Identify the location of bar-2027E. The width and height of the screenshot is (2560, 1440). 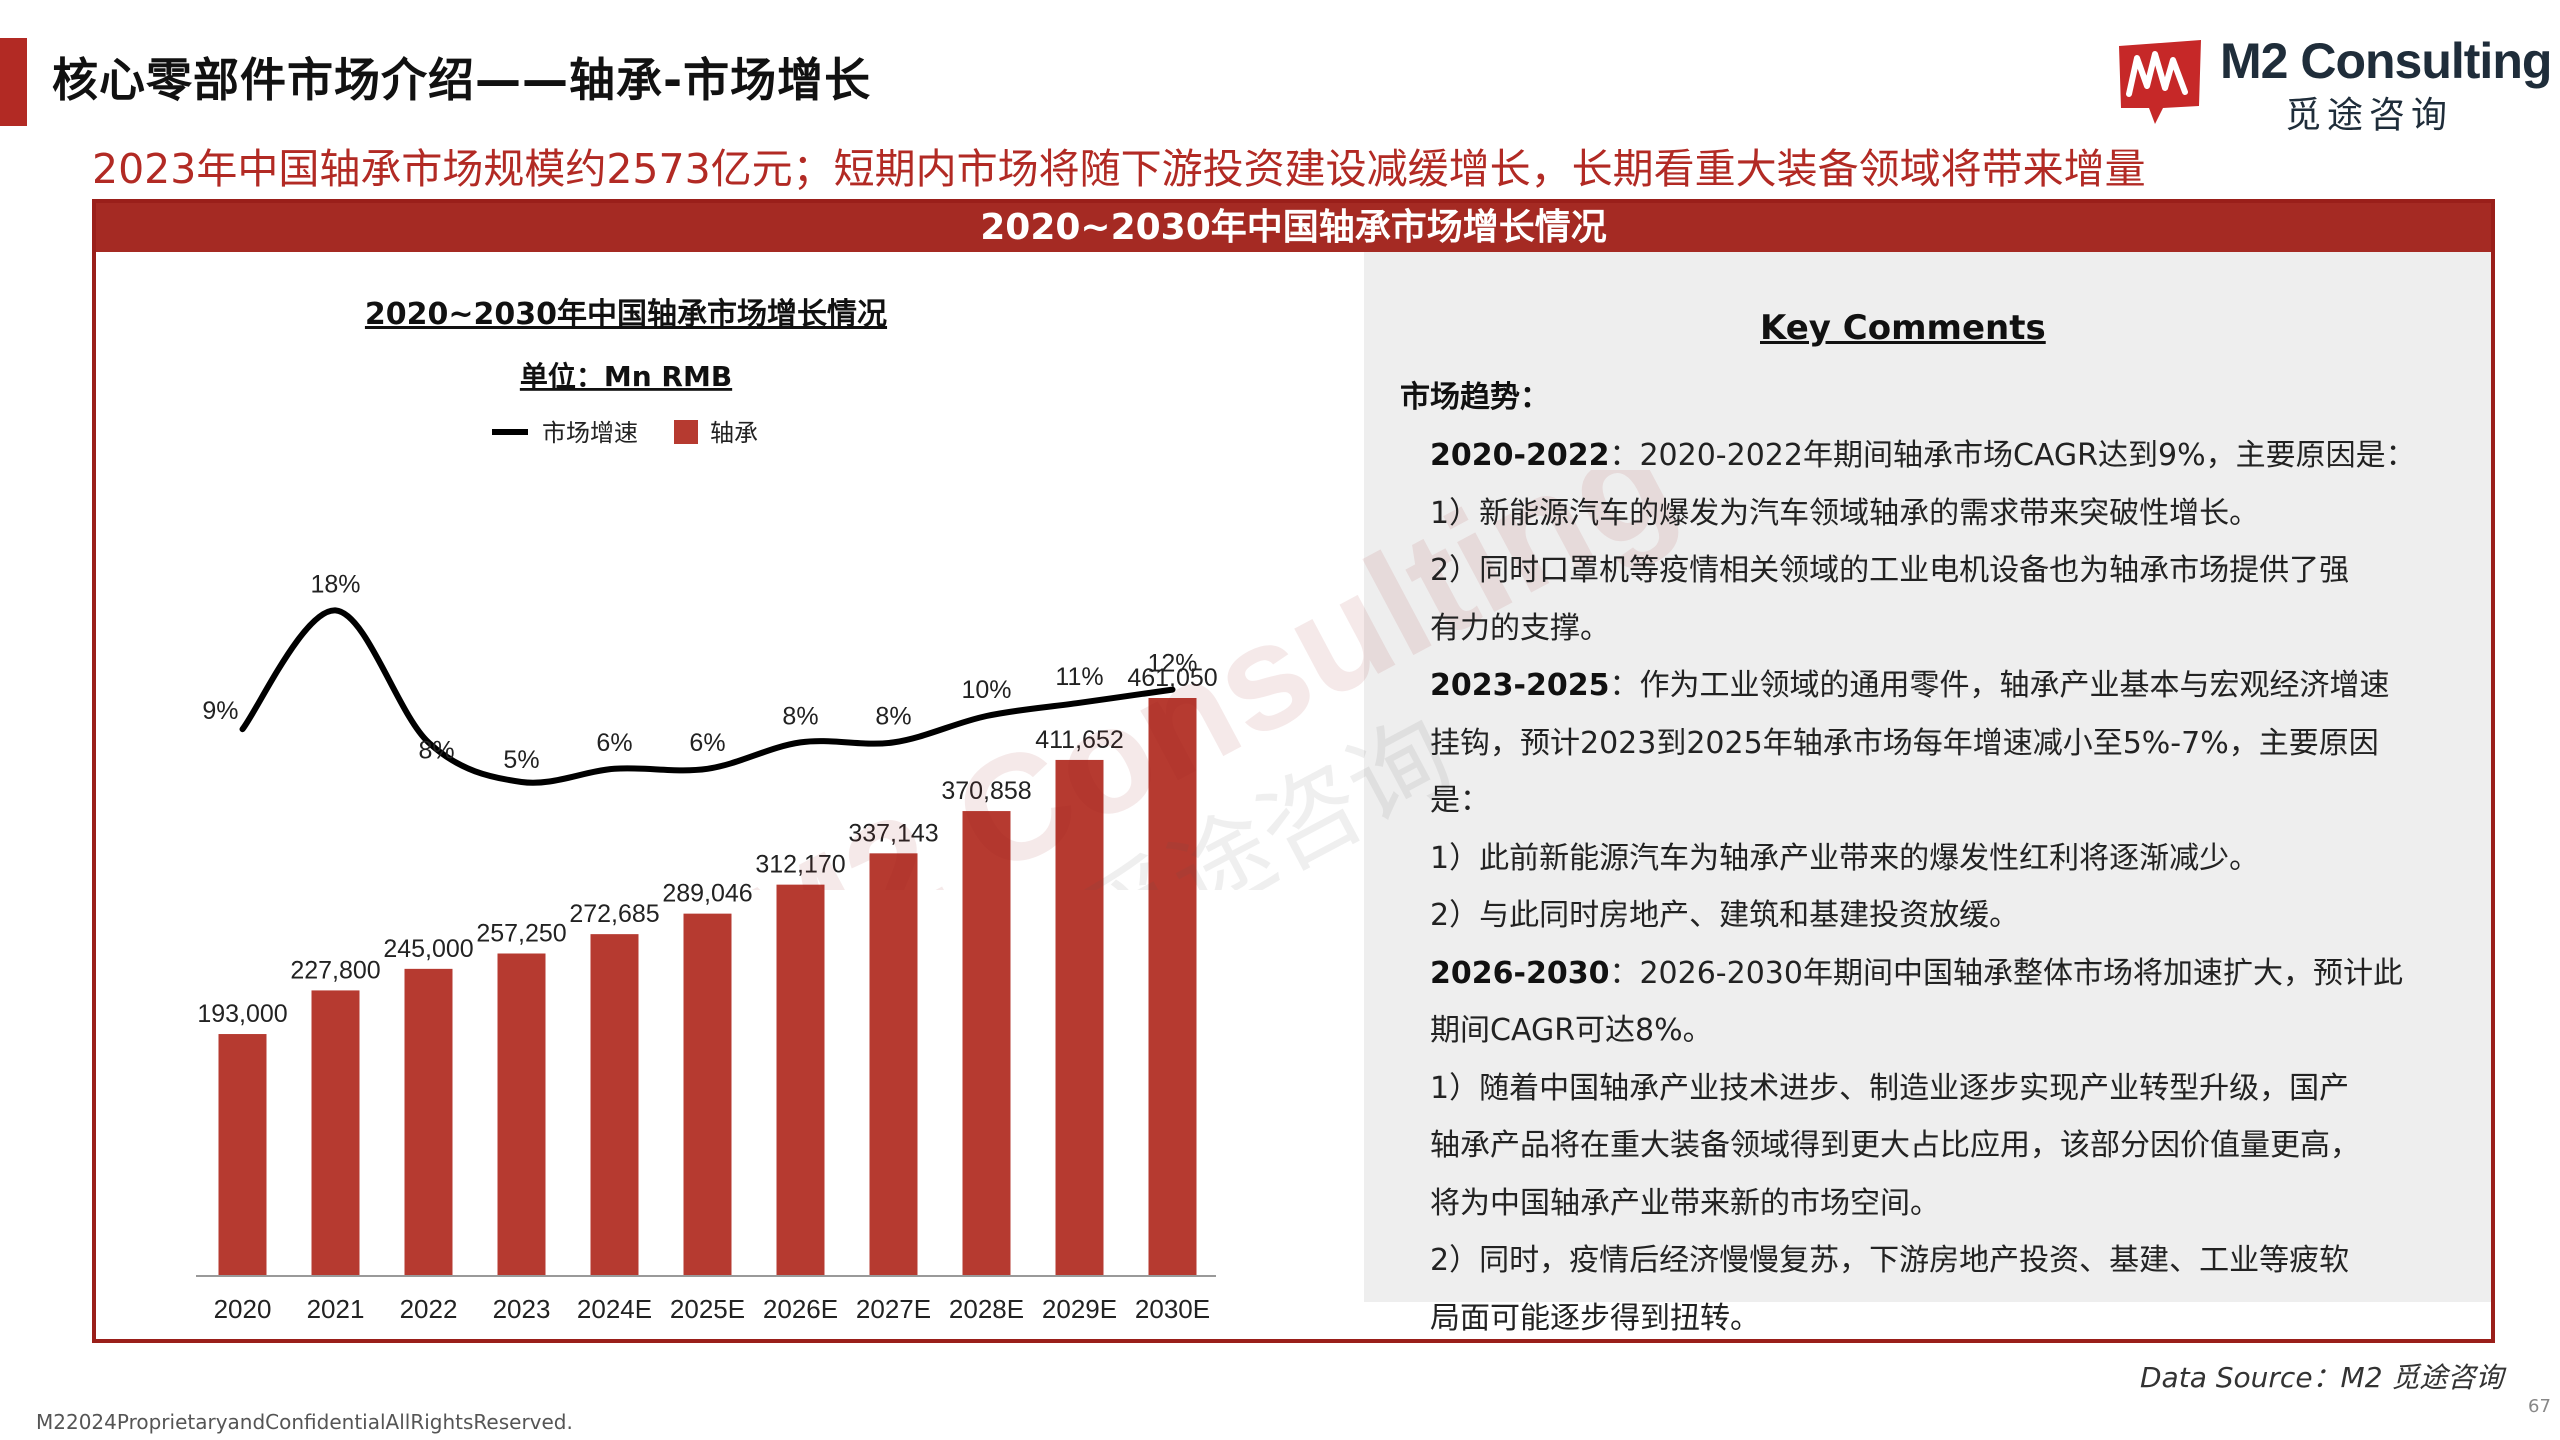
(893, 1064).